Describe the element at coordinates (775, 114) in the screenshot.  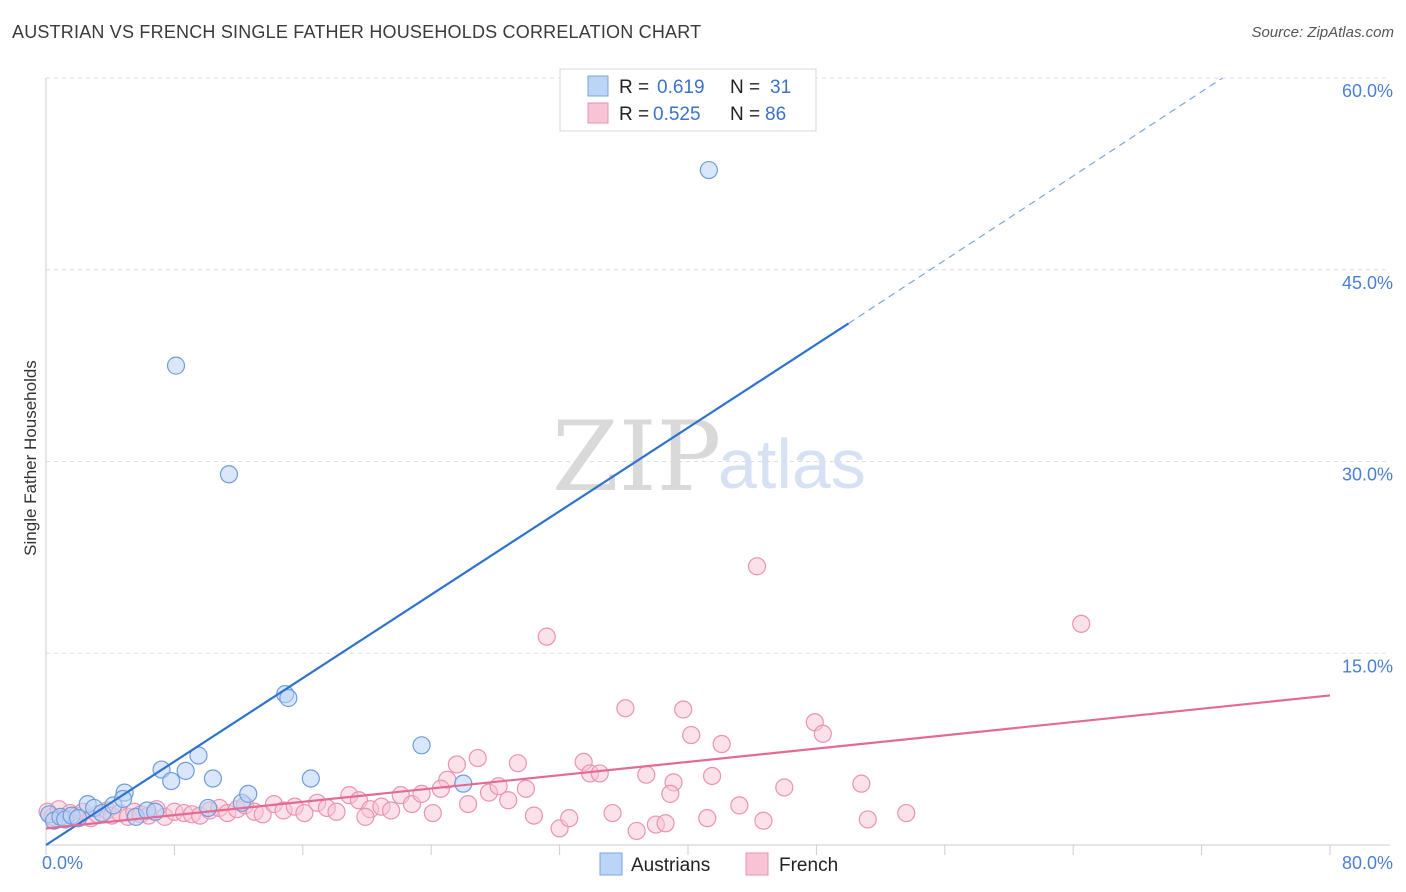
I see `french-n-value: 86` at that location.